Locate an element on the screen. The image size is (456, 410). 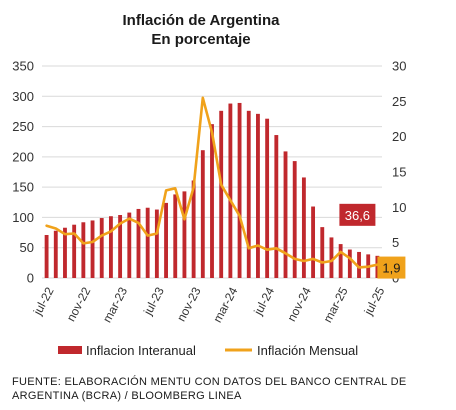
interanual-value-badge is located at coordinates (357, 214).